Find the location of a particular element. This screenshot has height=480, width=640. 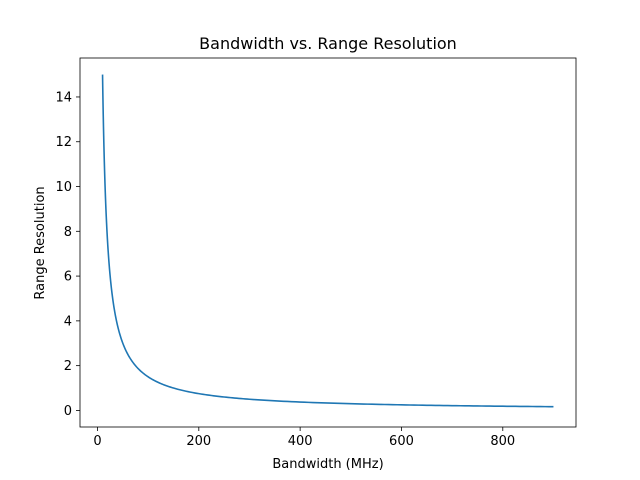

y-tick-label: 8 is located at coordinates (68, 232).